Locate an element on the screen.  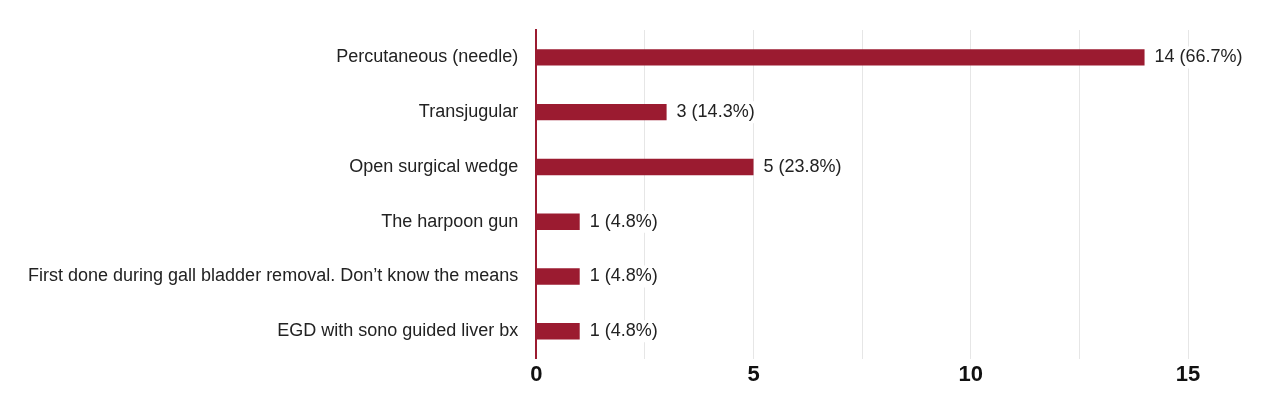
y-tick-label: First done during gall bladder removal. Don’t know the means is located at coordinates (273, 275).